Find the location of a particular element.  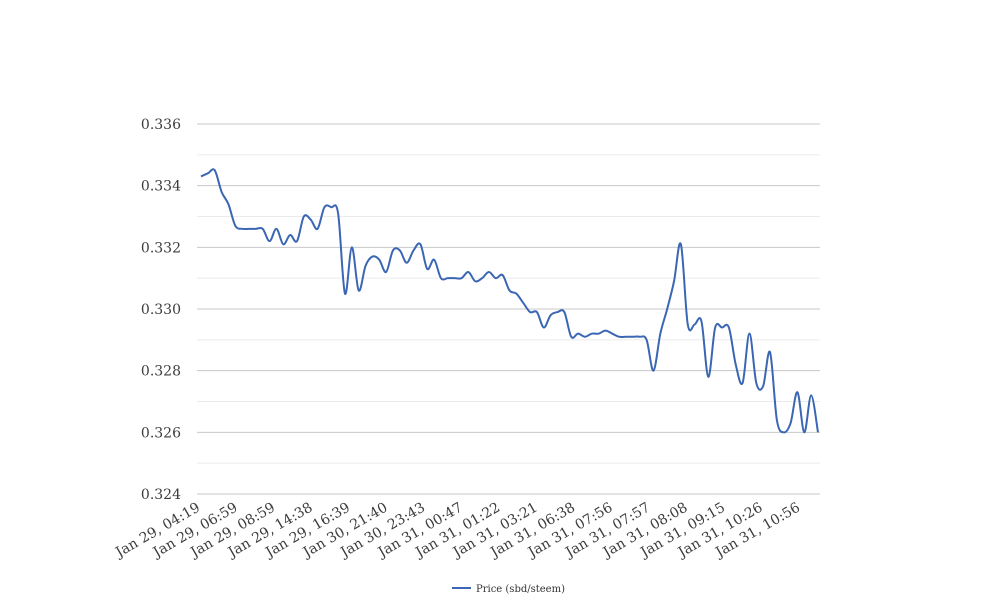

legend: Price (sbd/steem) is located at coordinates (508, 589).